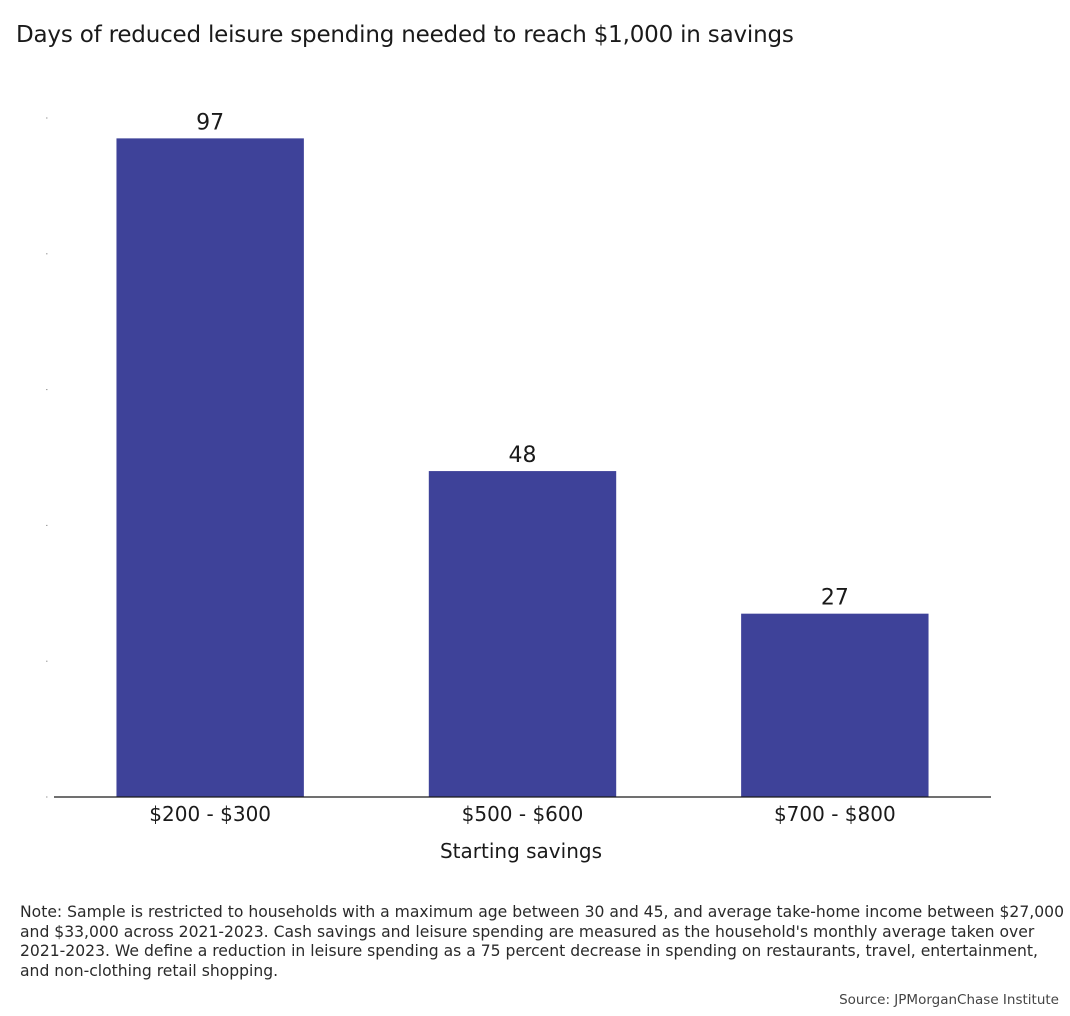  I want to click on data-label: 27, so click(835, 598).